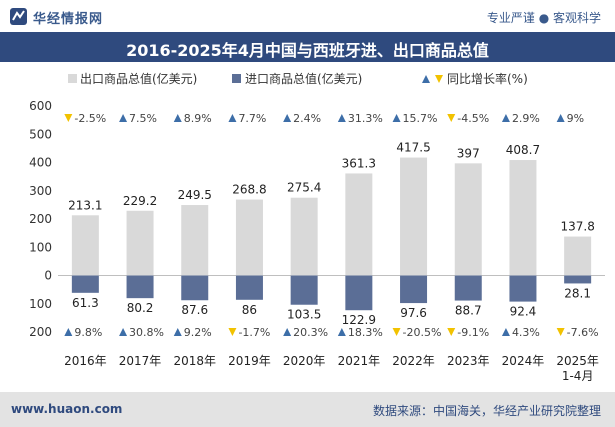  What do you see at coordinates (85, 361) in the screenshot?
I see `x-tick-label: 2016年` at bounding box center [85, 361].